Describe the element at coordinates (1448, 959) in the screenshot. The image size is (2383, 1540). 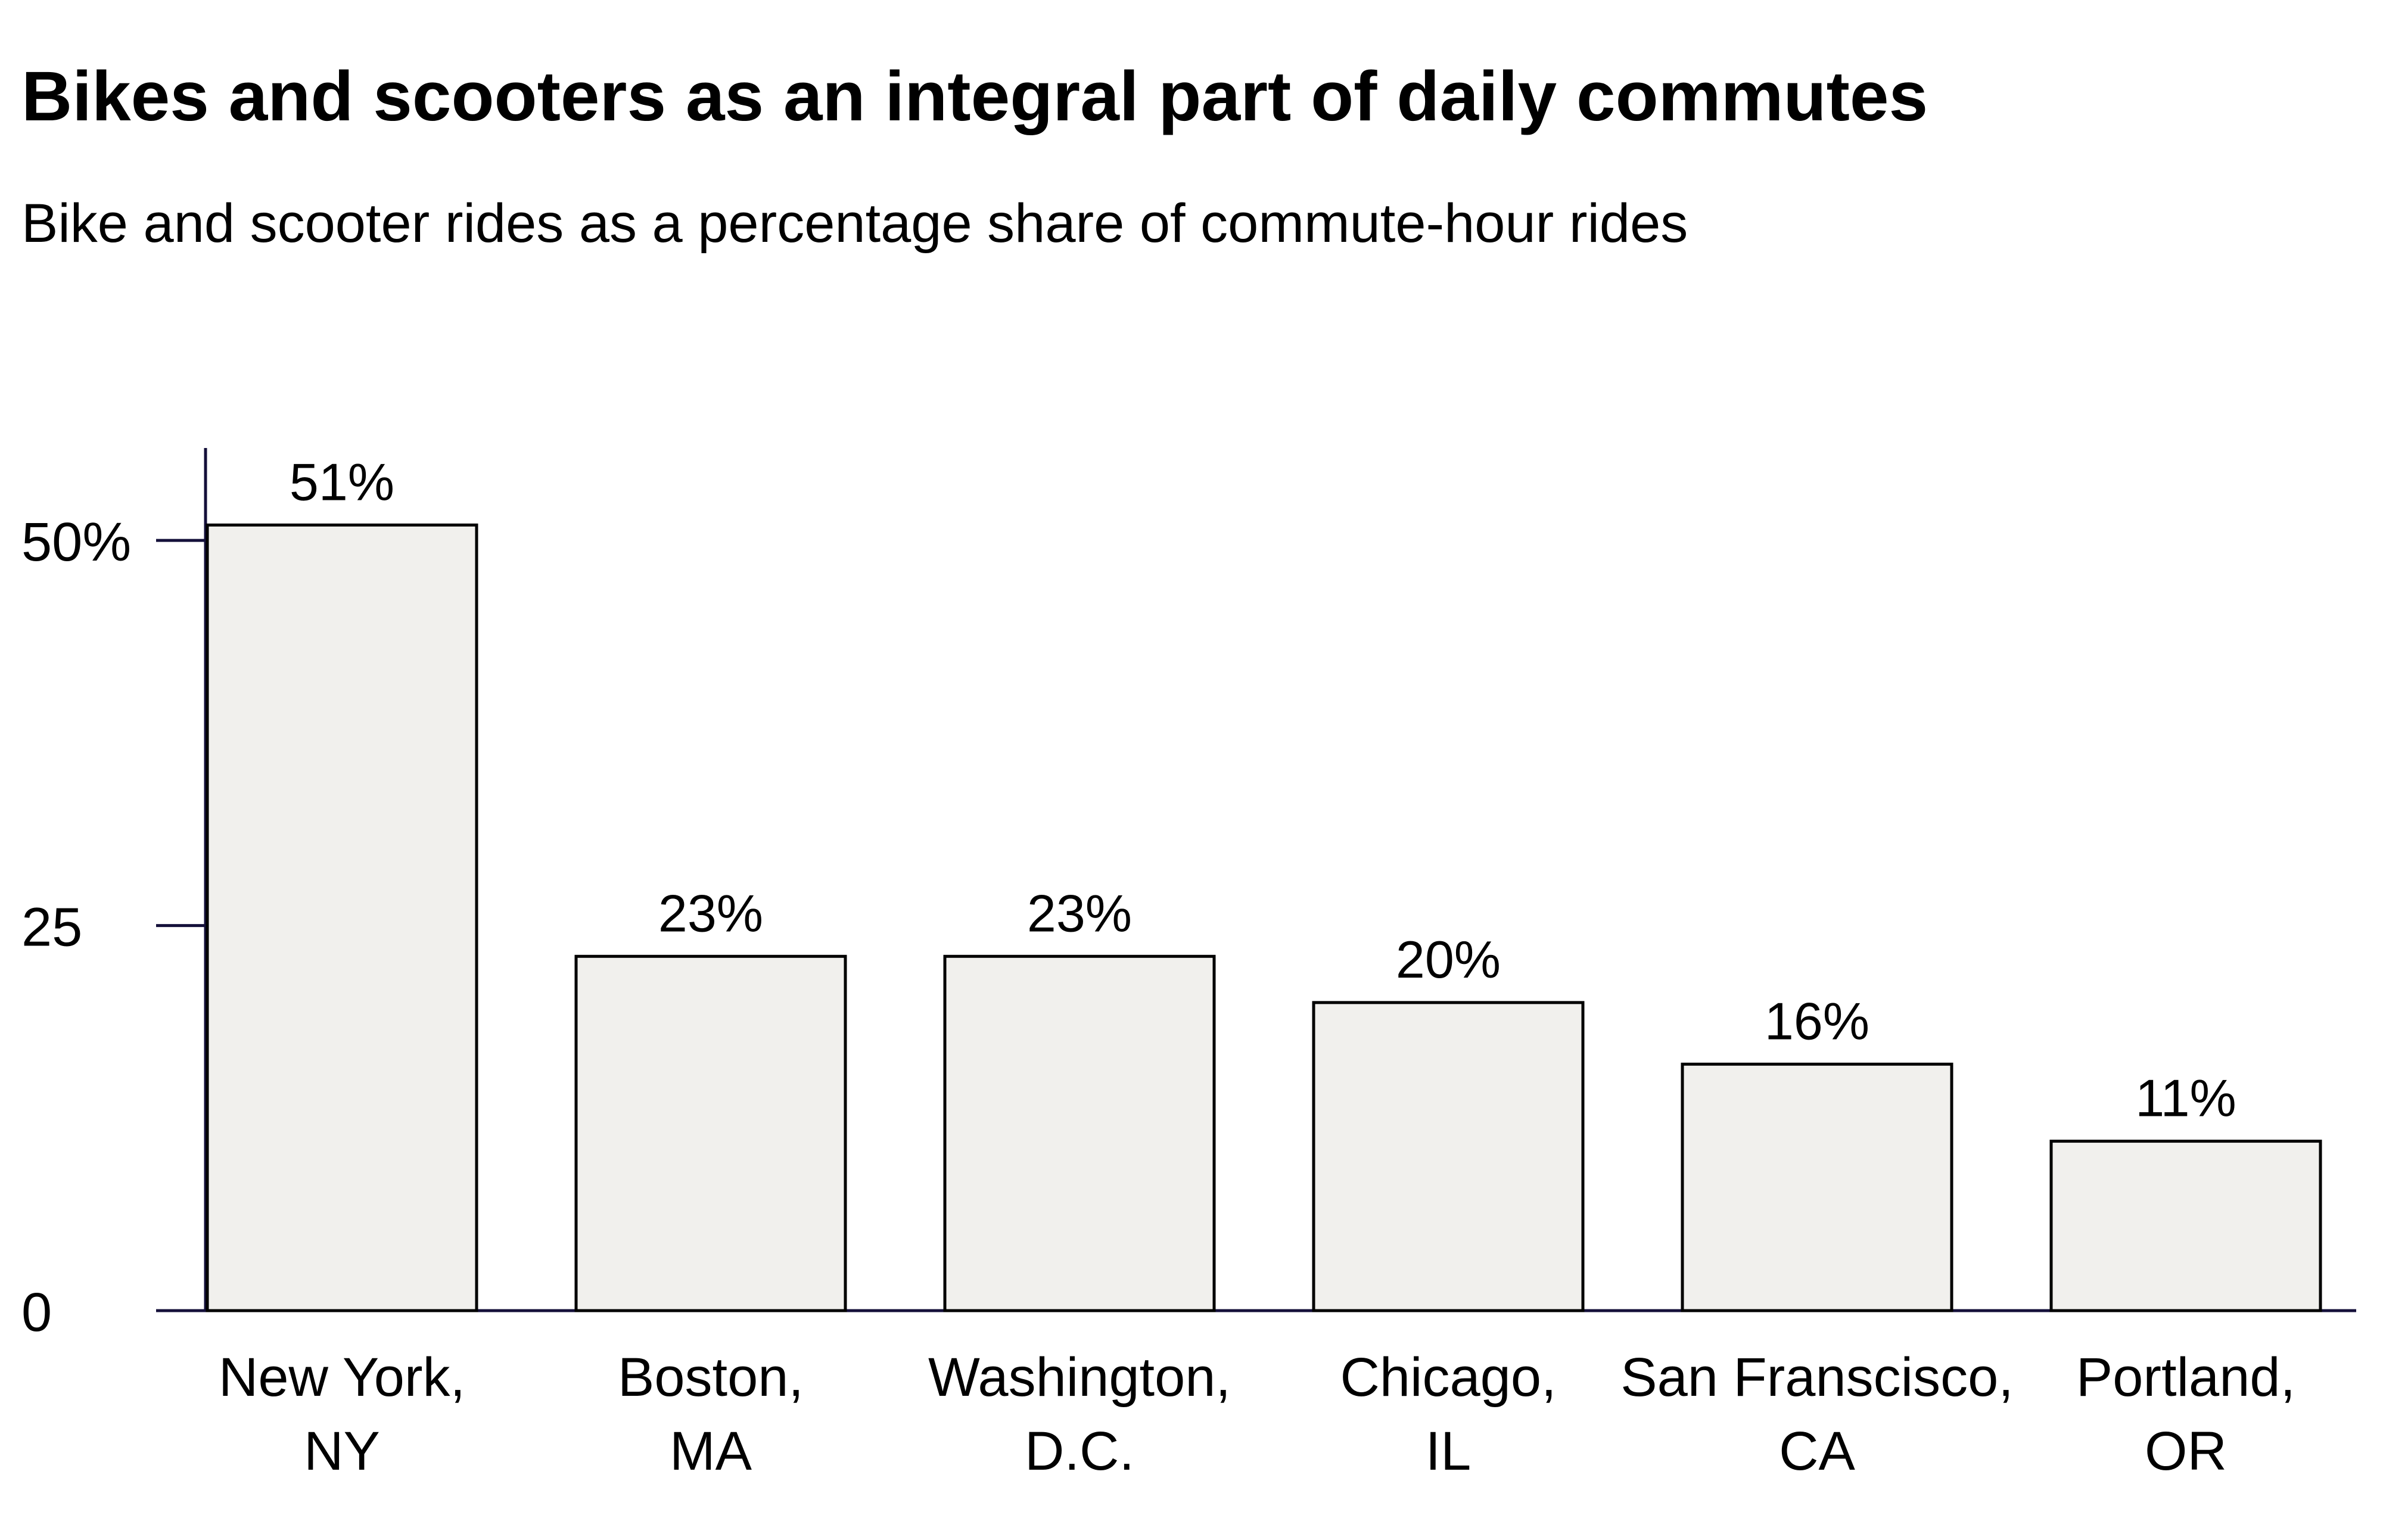
I see `bar-value-label: 20%` at that location.